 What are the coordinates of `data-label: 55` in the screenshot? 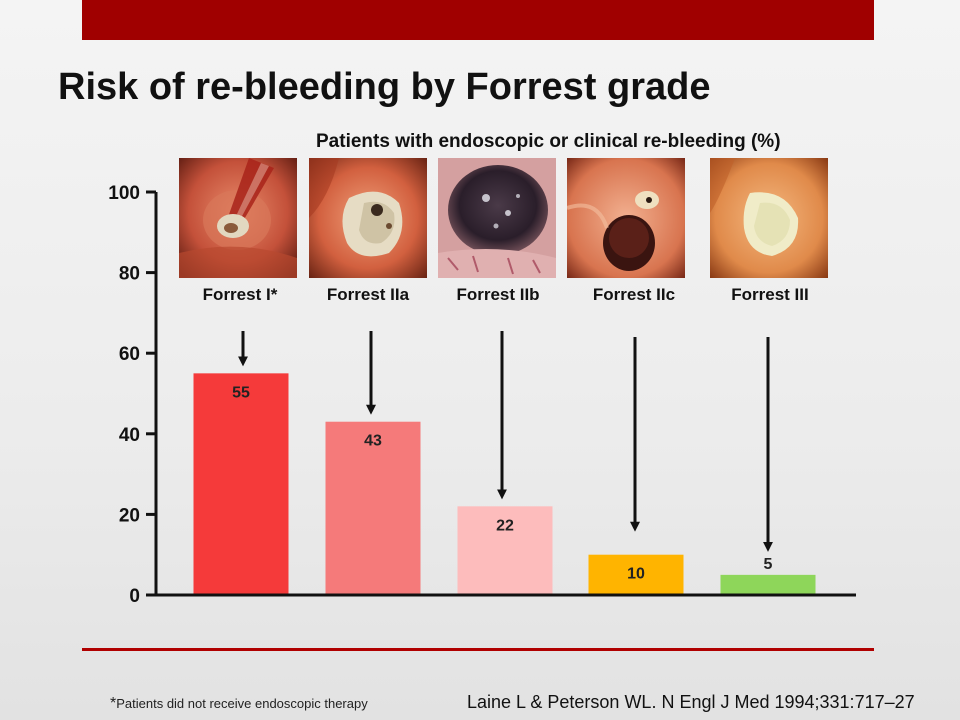 It's located at (241, 392).